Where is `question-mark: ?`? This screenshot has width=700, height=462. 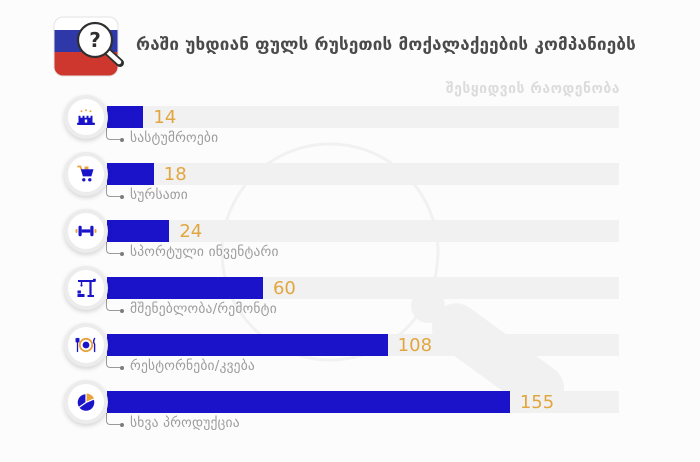
question-mark: ? is located at coordinates (95, 40).